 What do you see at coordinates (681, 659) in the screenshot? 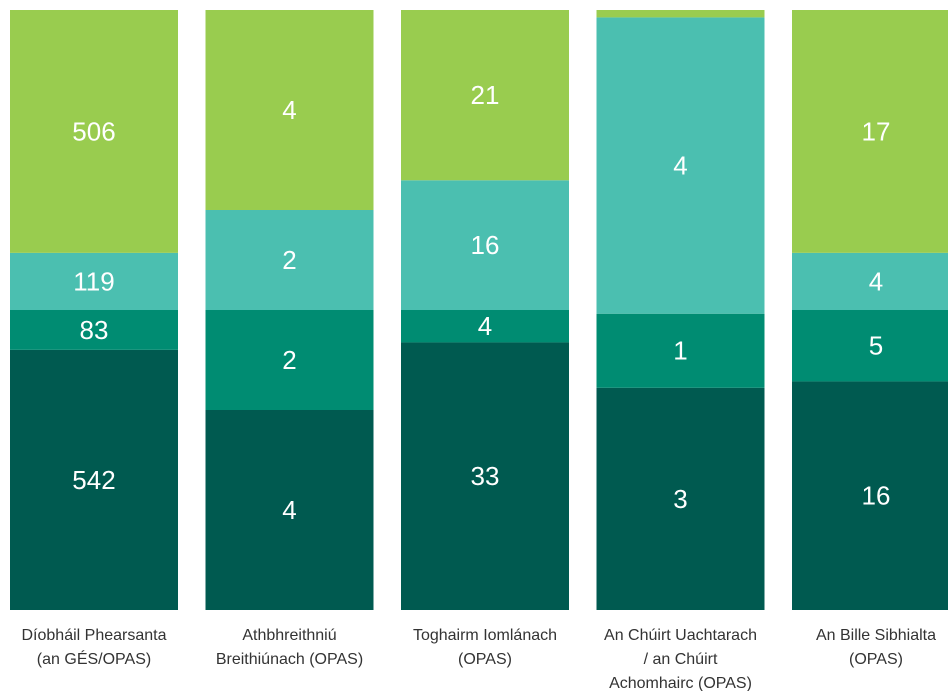
I see `x-tick-label: / an Chúirt` at bounding box center [681, 659].